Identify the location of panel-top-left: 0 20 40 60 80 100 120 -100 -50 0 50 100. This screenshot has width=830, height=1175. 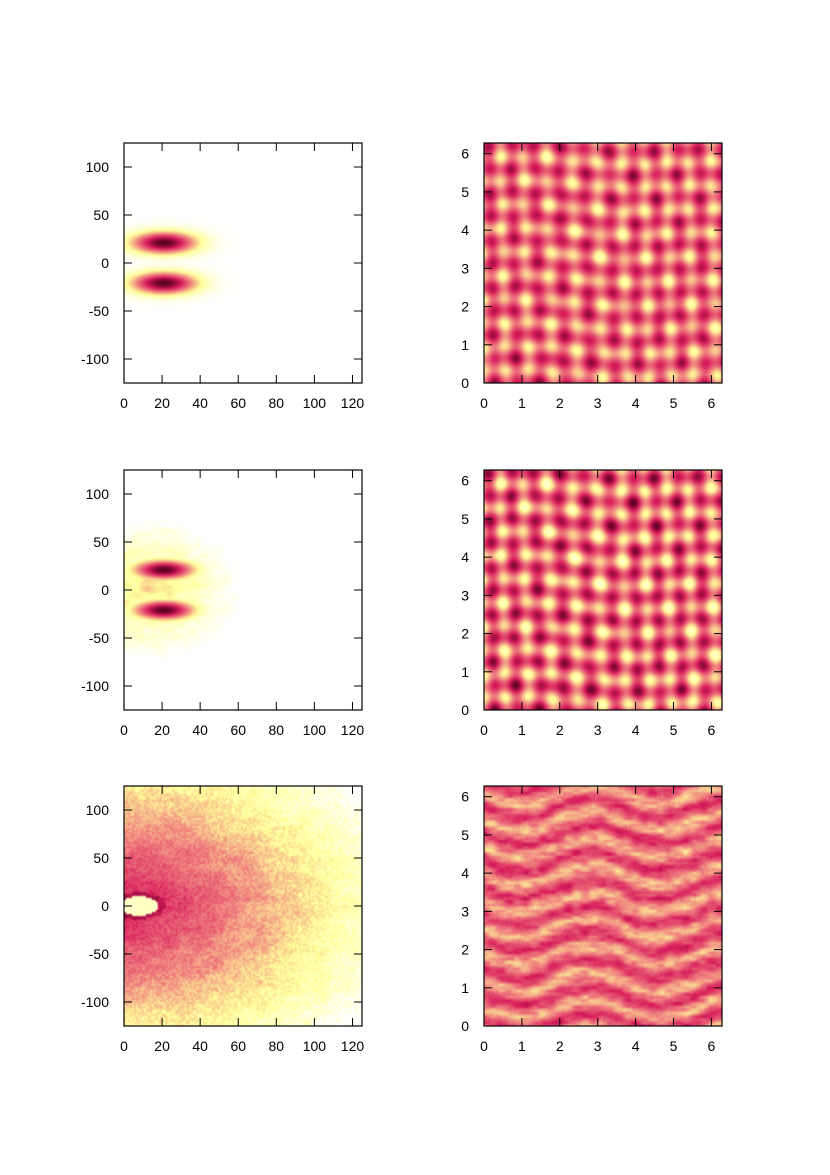
(223, 276).